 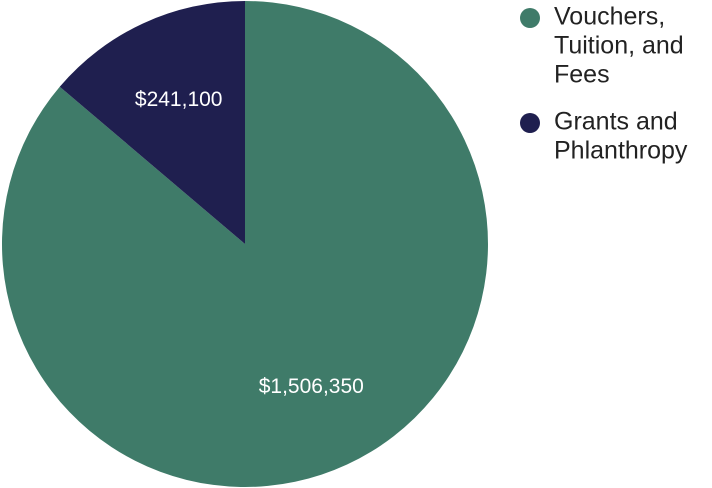 I want to click on slice-value-label-2: $241,100, so click(x=179, y=99).